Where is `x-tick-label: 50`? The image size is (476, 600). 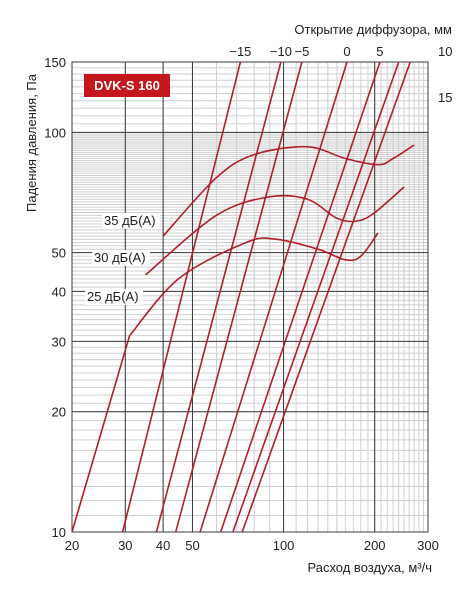
x-tick-label: 50 is located at coordinates (192, 545).